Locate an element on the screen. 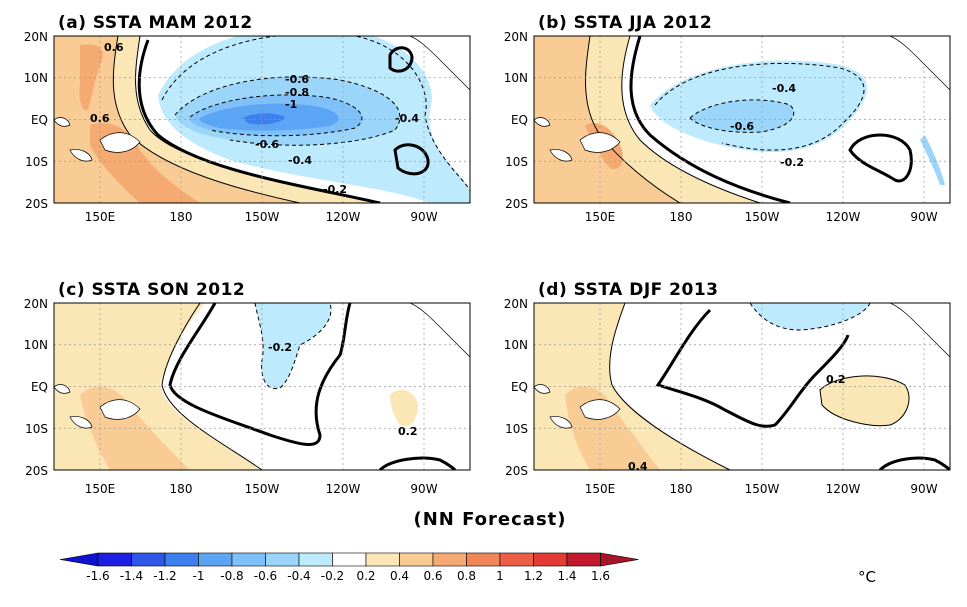 Image resolution: width=967 pixels, height=607 pixels. panel-a-title: (a) SSTA MAM 2012 is located at coordinates (155, 23).